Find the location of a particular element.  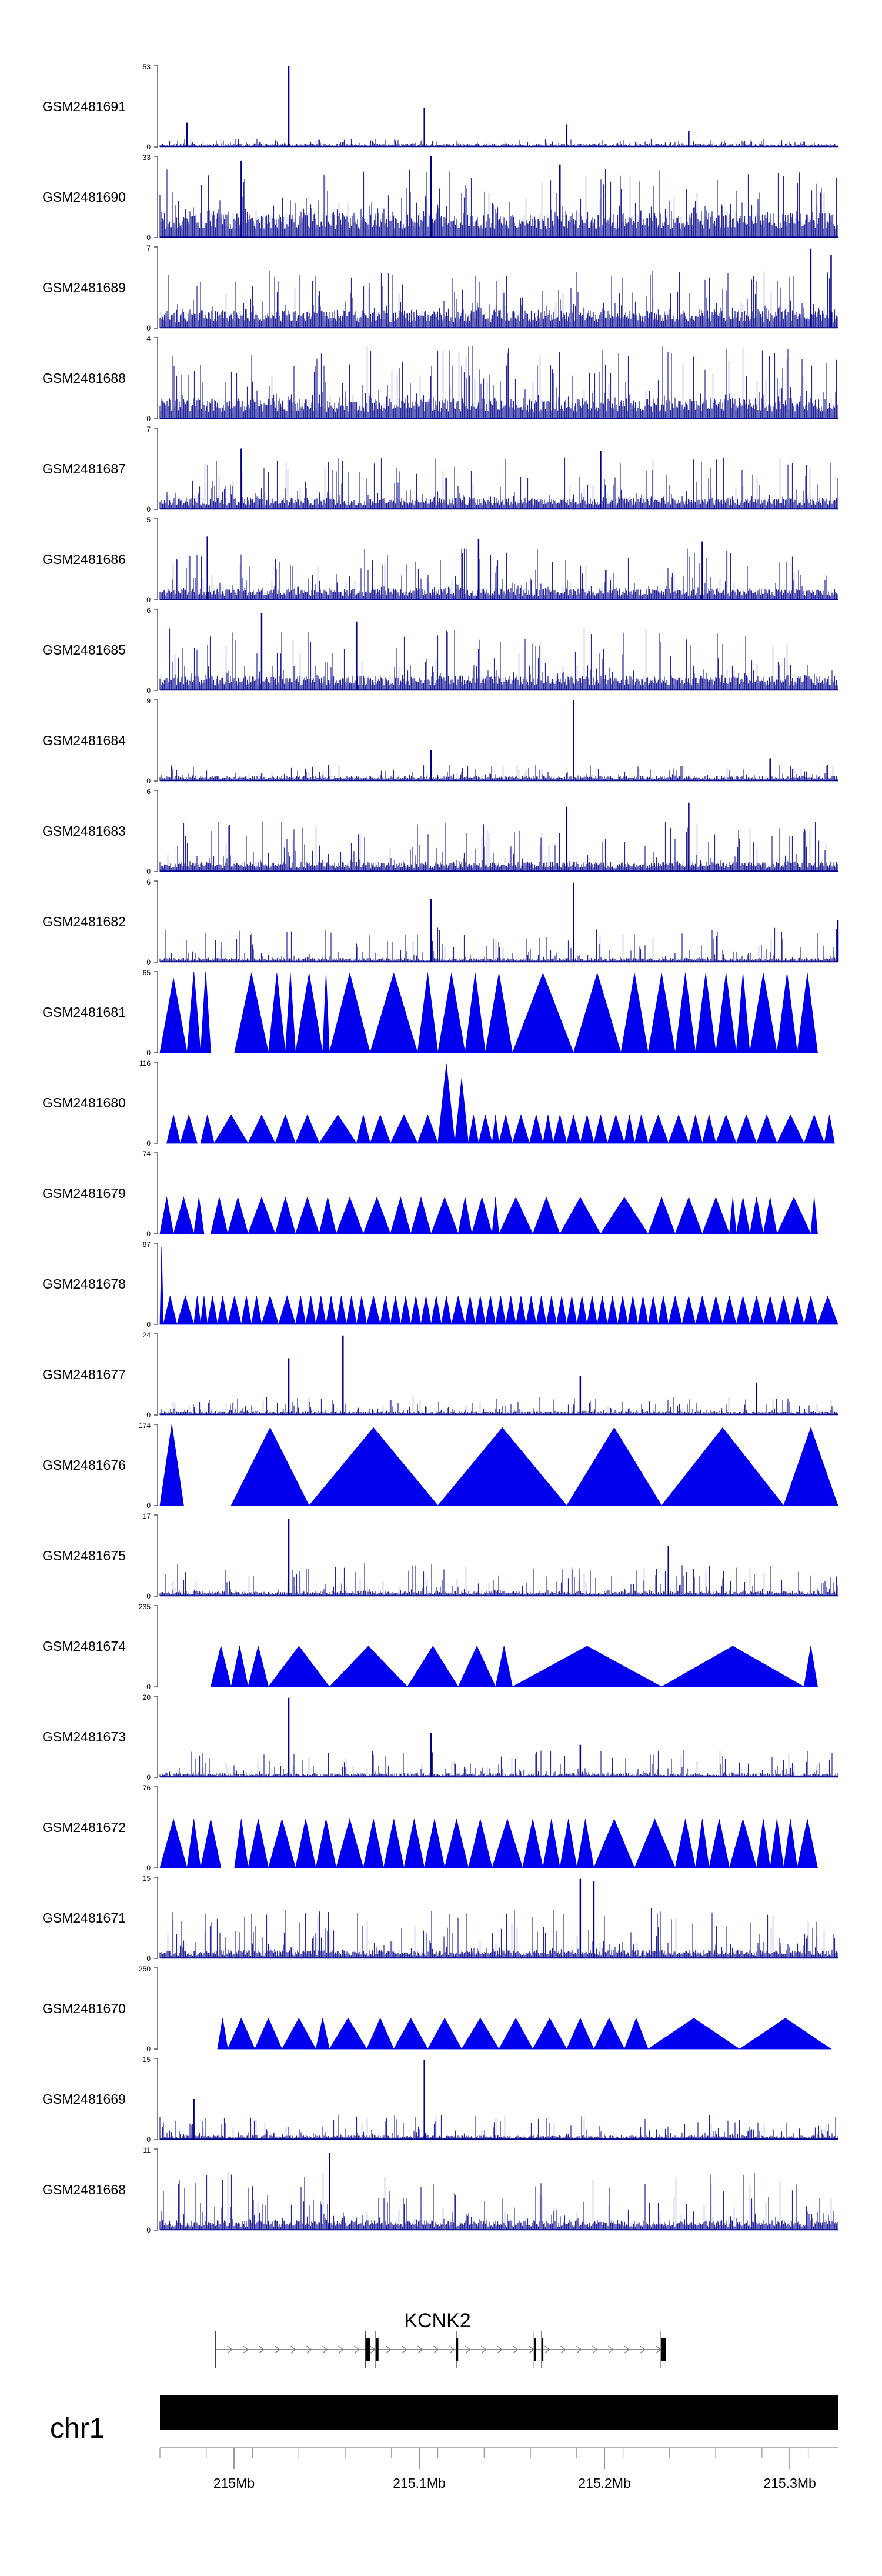

x-tick-label: 215Mb is located at coordinates (234, 2483).